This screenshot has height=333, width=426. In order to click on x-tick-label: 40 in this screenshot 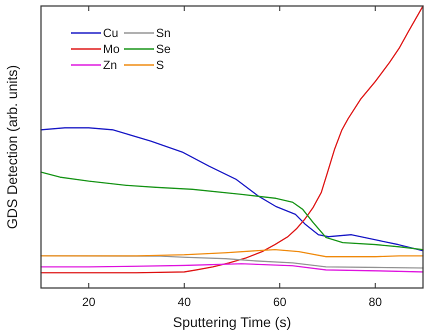, I will do `click(185, 302)`.